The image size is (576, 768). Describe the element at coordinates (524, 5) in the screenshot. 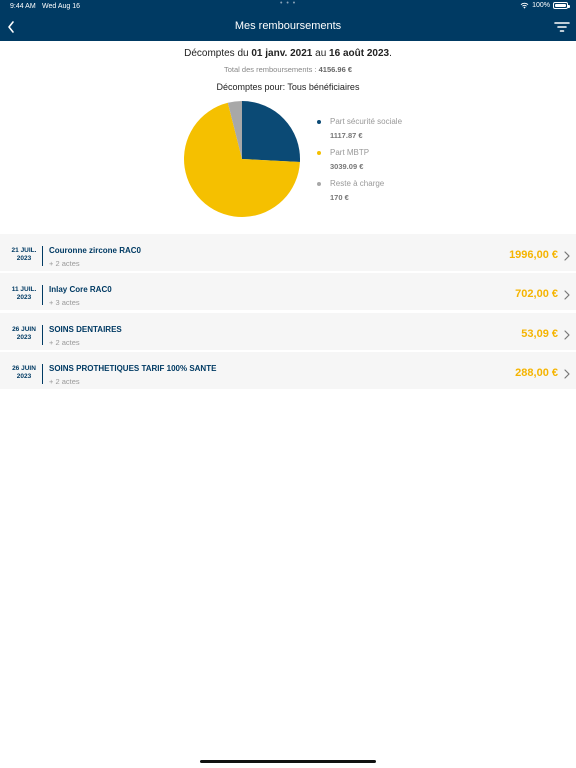

I see `wifi-icon` at that location.